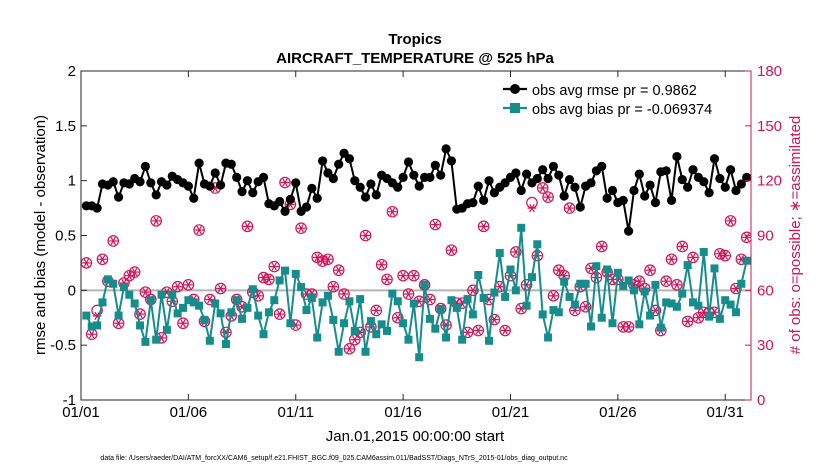 The width and height of the screenshot is (830, 470). What do you see at coordinates (769, 181) in the screenshot?
I see `y2-tick-label: 120` at bounding box center [769, 181].